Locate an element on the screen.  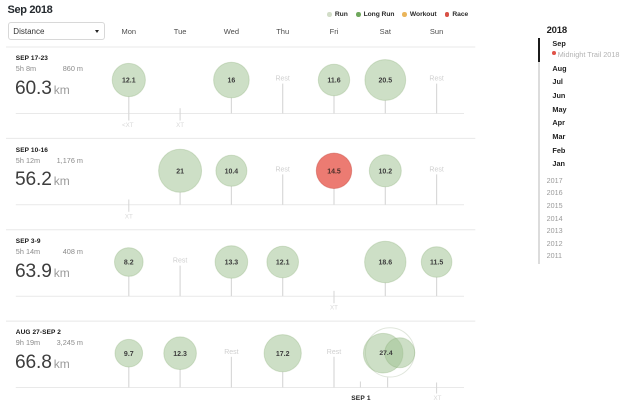
svg-text: 14.5 is located at coordinates (334, 171).